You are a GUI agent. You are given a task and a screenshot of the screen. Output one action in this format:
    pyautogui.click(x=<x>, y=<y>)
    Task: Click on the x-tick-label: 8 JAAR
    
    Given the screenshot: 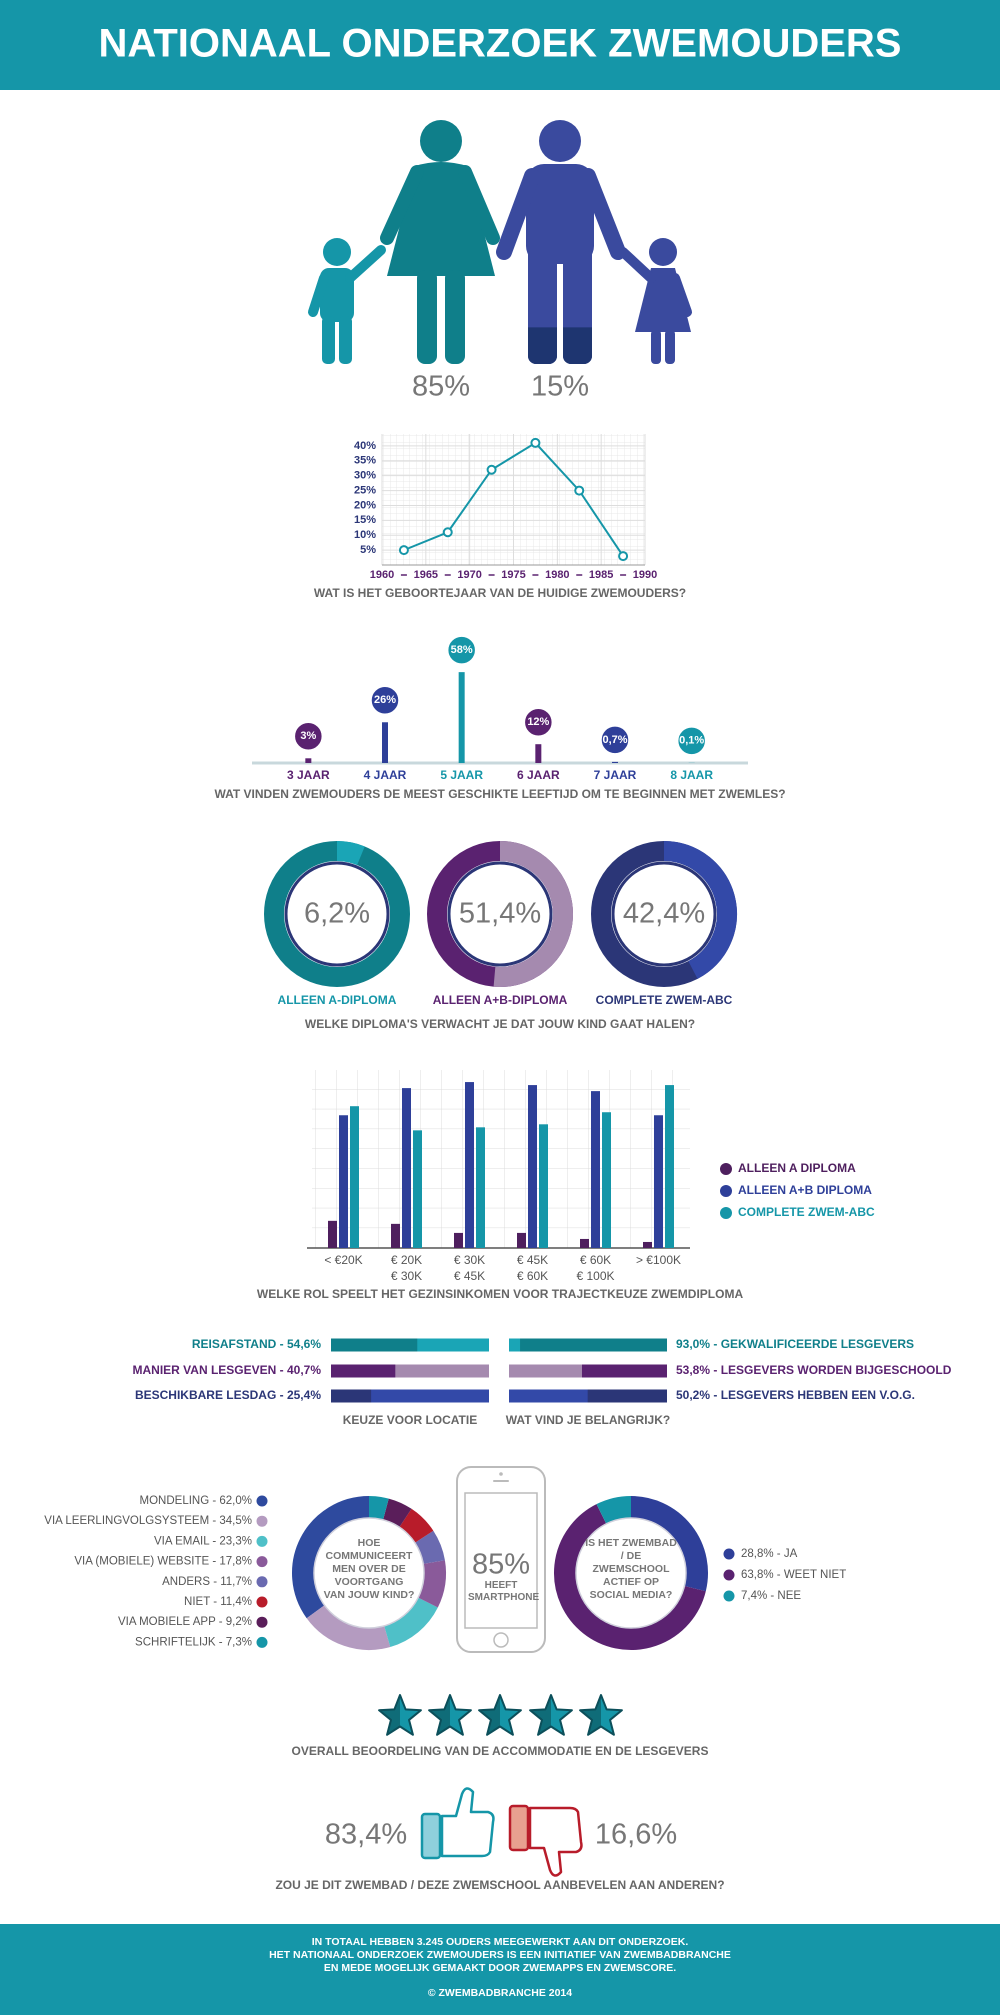 What is the action you would take?
    pyautogui.click(x=691, y=775)
    